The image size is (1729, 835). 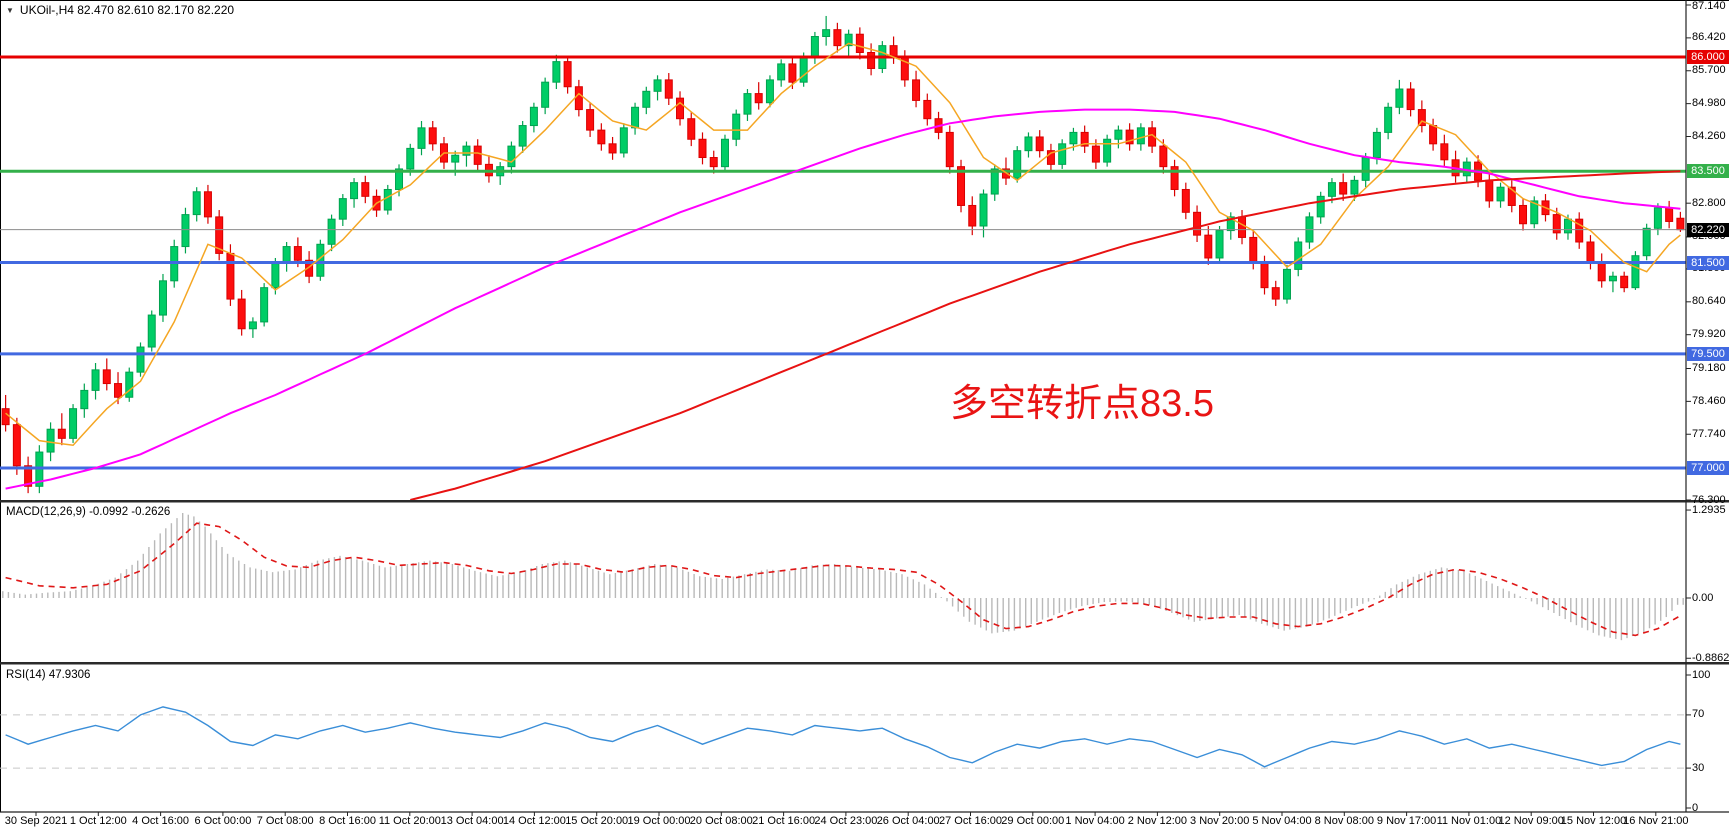 I want to click on macd-indicator-label: MACD(12,26,9) -0.0992 -0.2626, so click(x=88, y=512).